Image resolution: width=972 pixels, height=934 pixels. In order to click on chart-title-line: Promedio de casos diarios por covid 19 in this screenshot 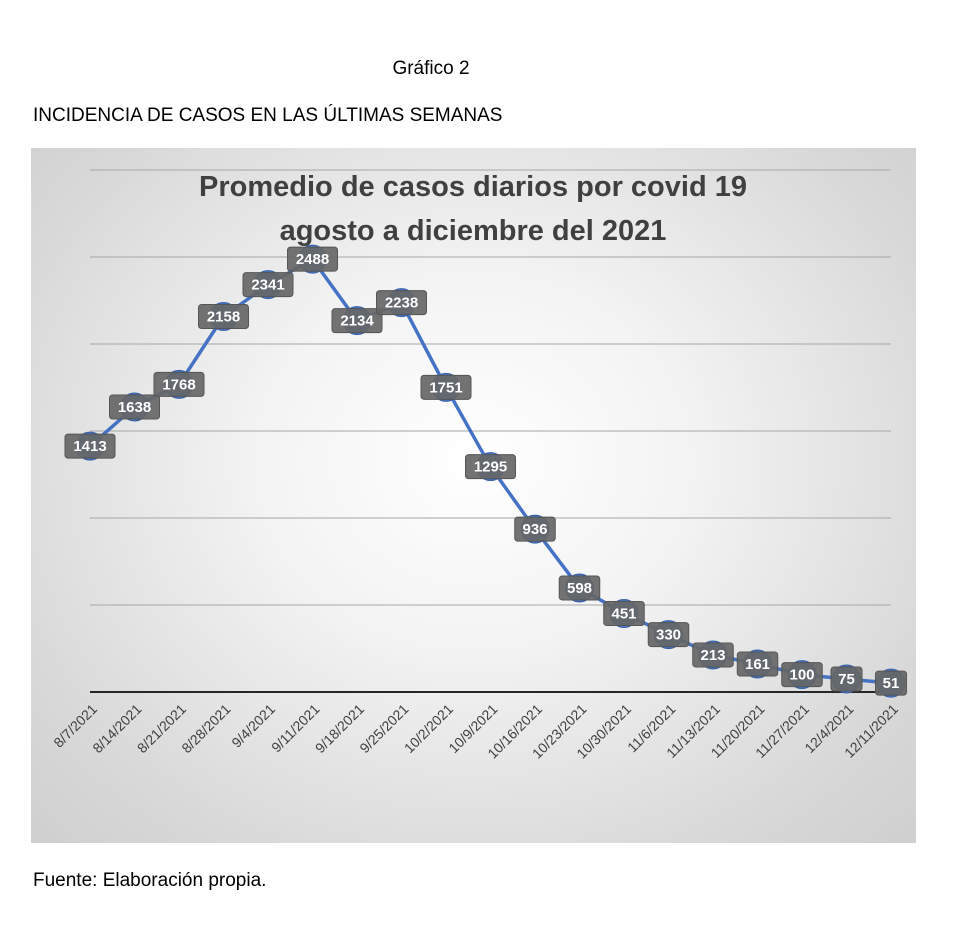, I will do `click(473, 187)`.